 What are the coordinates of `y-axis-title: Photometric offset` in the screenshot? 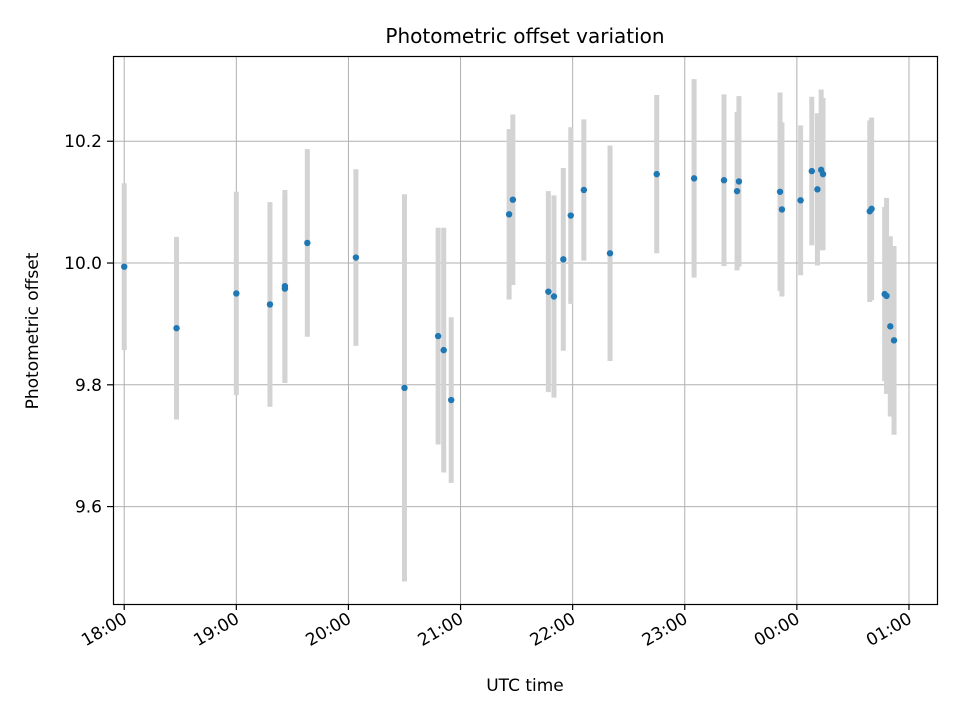 It's located at (33, 330).